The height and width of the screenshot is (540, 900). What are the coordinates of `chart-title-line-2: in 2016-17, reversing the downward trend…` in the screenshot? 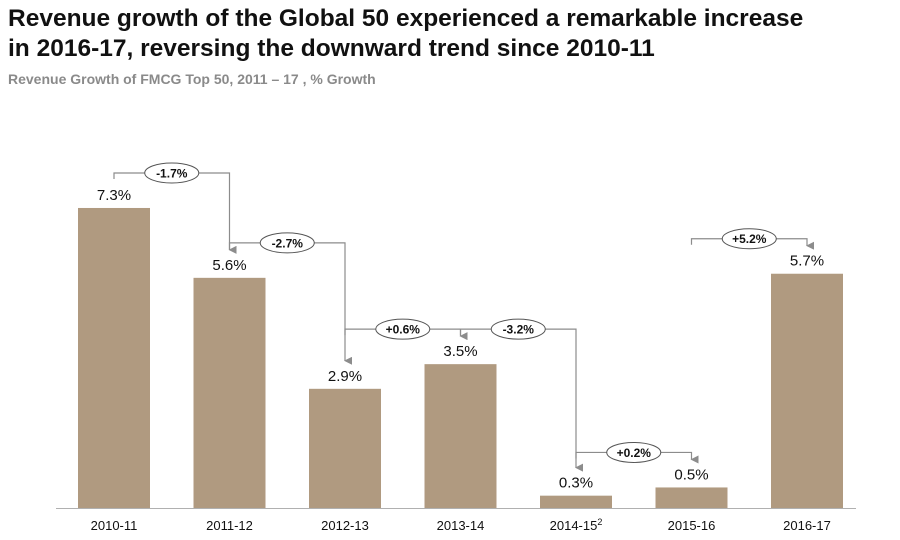 It's located at (331, 48).